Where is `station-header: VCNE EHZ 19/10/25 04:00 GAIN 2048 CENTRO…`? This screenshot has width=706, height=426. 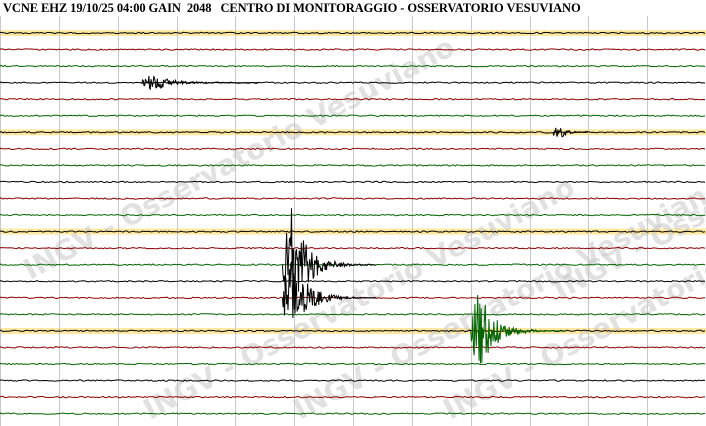
station-header: VCNE EHZ 19/10/25 04:00 GAIN 2048 CENTRO… is located at coordinates (292, 8).